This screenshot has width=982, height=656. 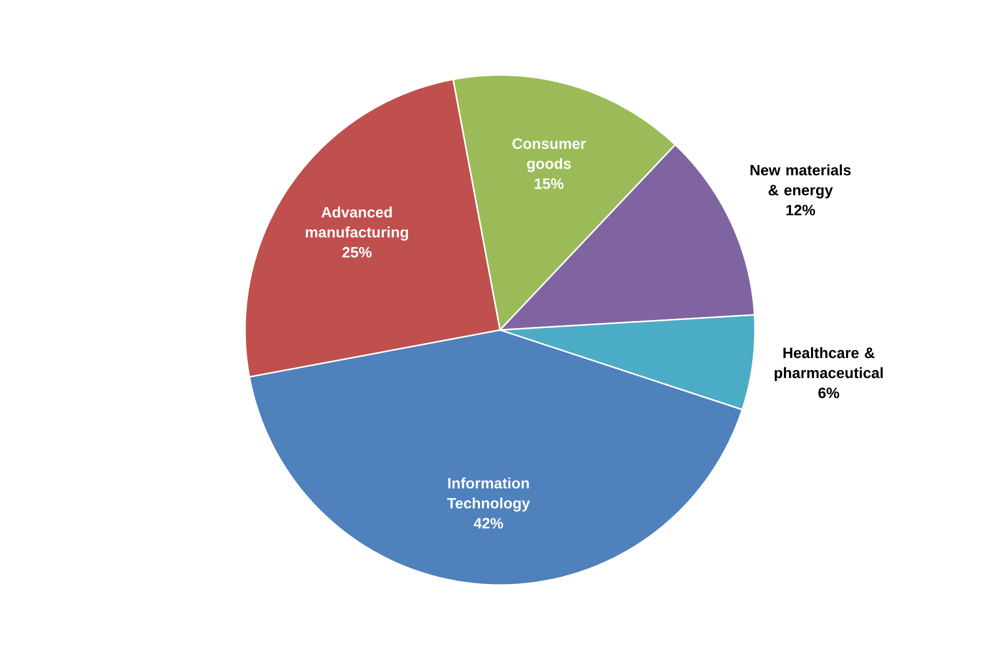 What do you see at coordinates (488, 495) in the screenshot?
I see `slice-label: Information Technology` at bounding box center [488, 495].